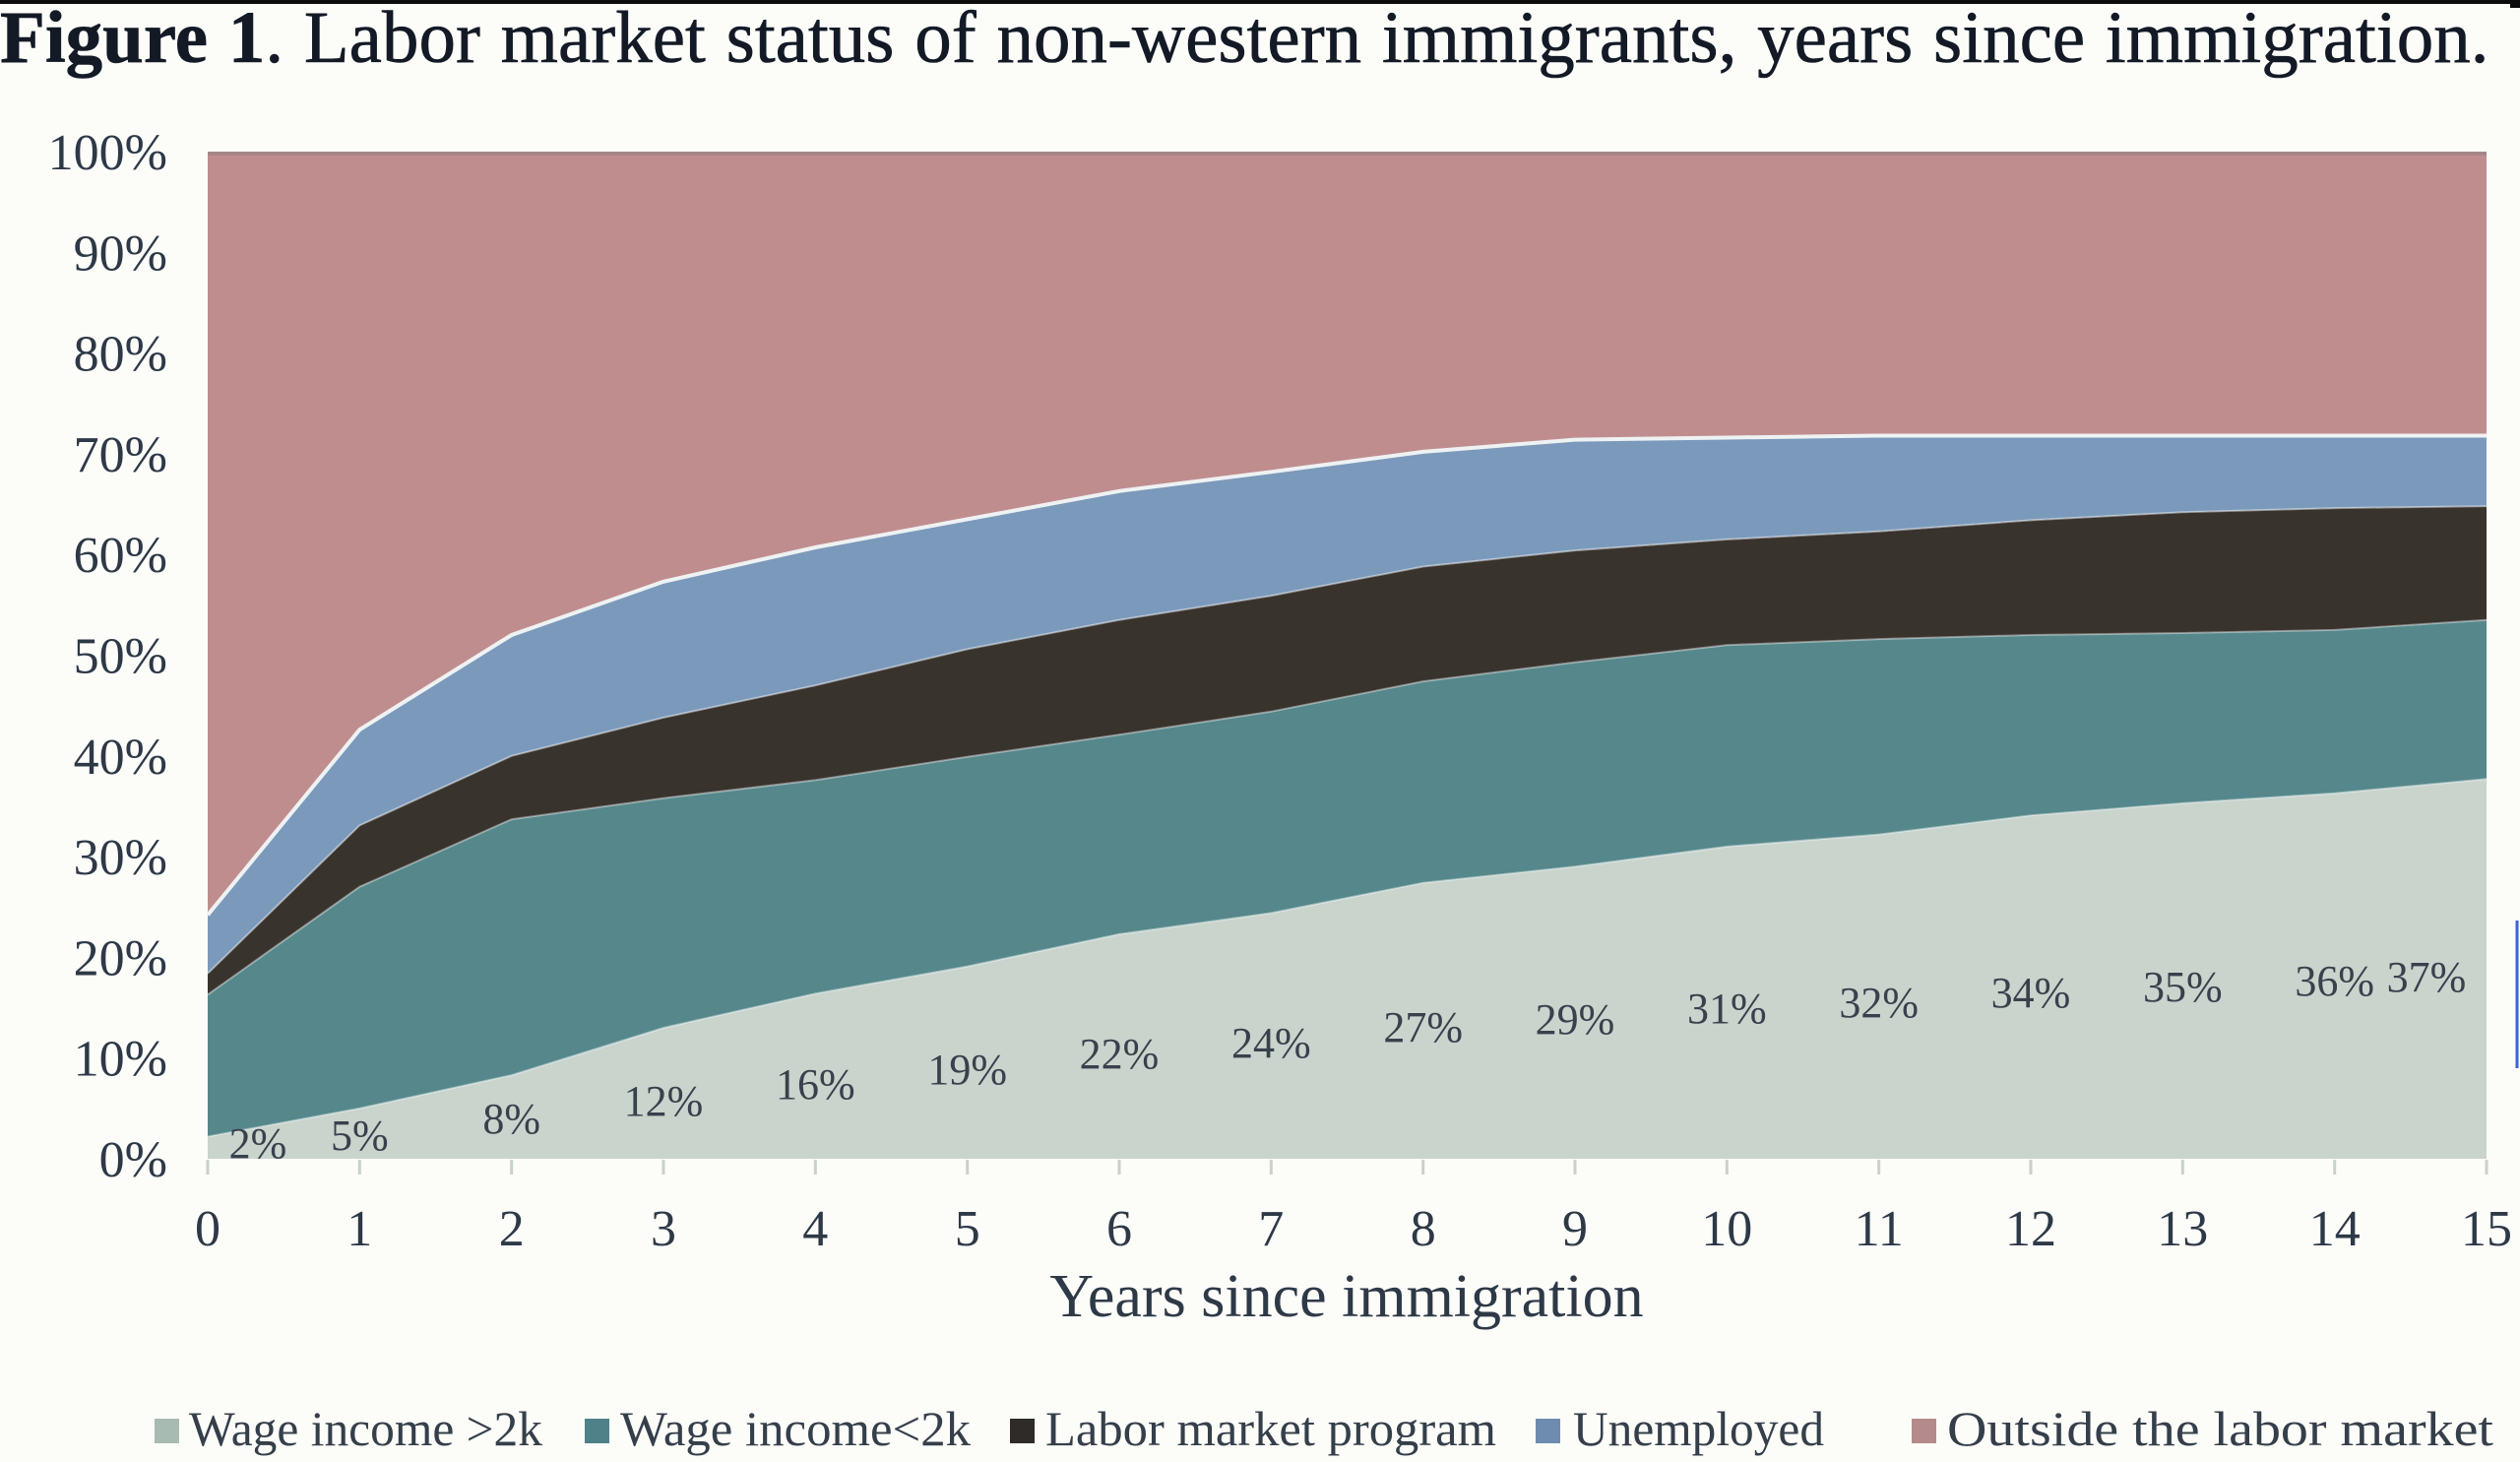 Image resolution: width=2520 pixels, height=1462 pixels. I want to click on svg-text: 80%, so click(120, 355).